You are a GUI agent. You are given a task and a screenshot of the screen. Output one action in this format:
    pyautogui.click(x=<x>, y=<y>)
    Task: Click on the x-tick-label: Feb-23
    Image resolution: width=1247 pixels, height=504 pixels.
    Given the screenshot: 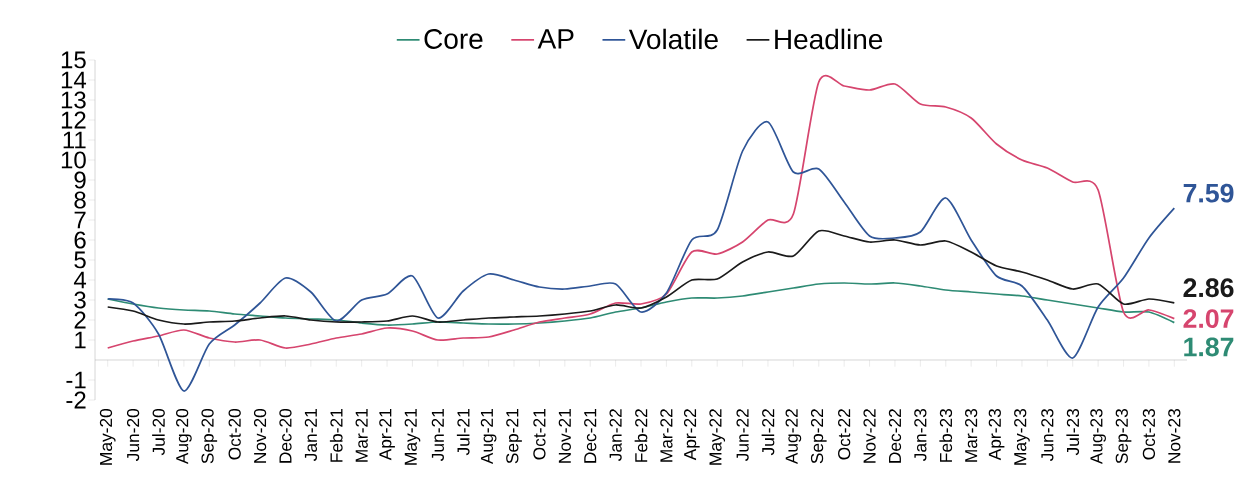 What is the action you would take?
    pyautogui.click(x=946, y=435)
    